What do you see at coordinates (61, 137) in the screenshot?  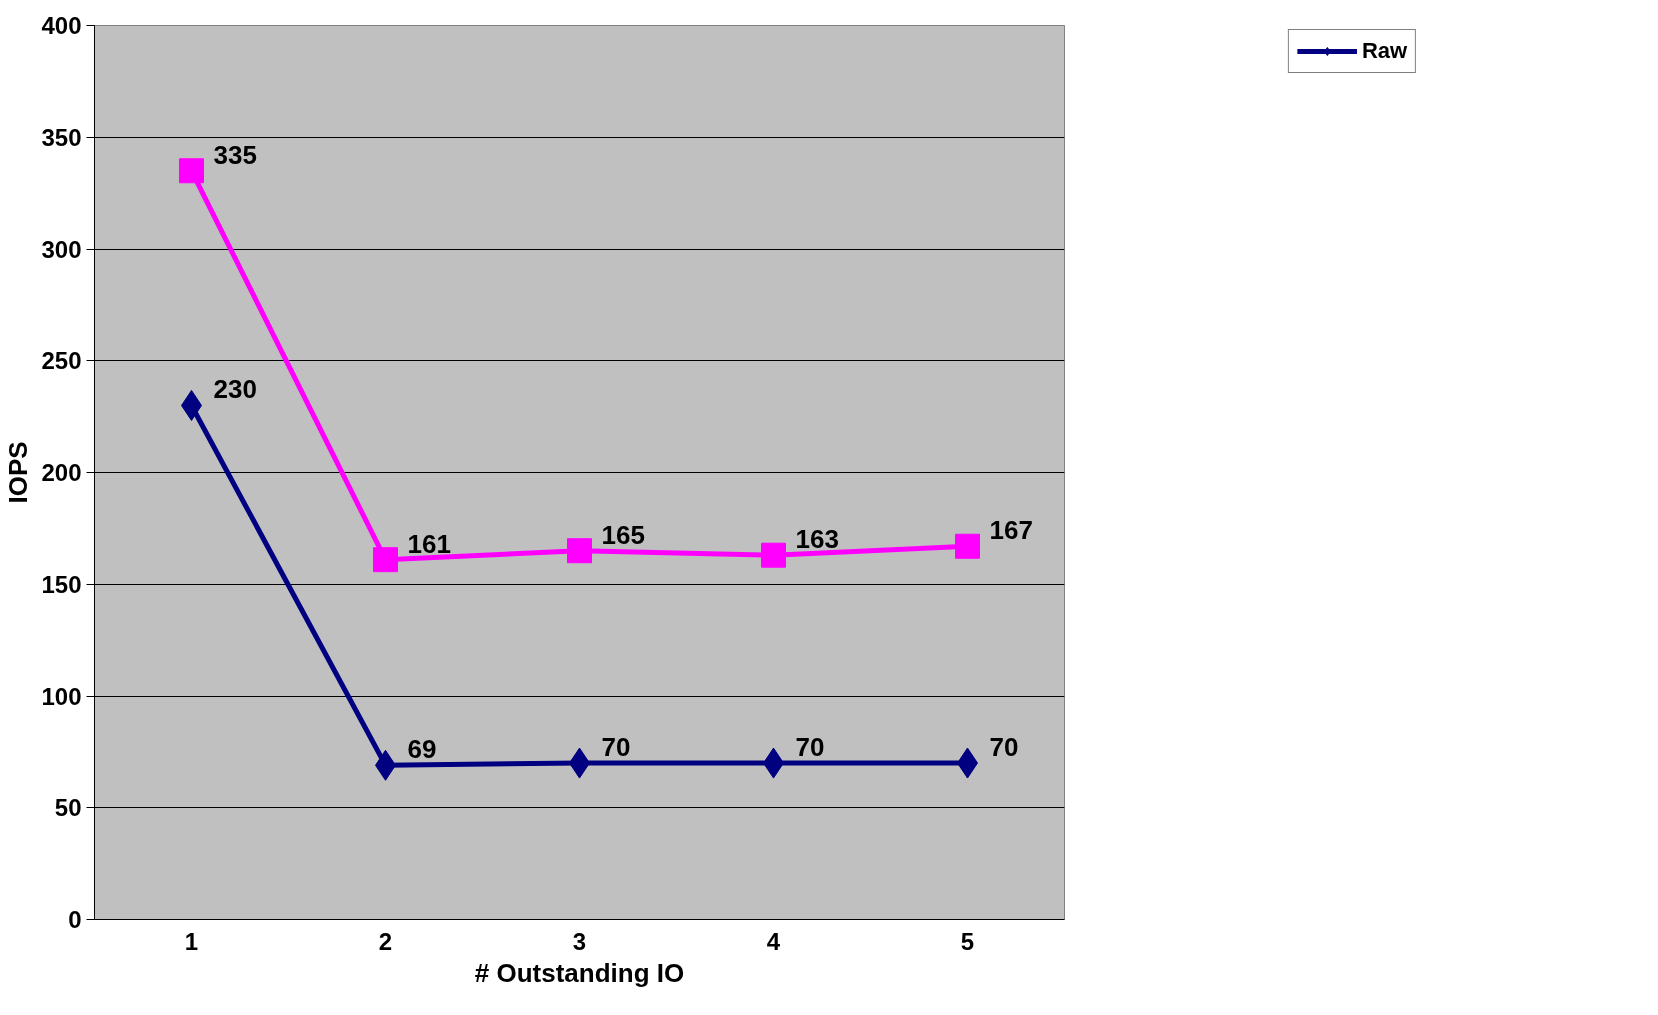 I see `y-tick-label: 350` at bounding box center [61, 137].